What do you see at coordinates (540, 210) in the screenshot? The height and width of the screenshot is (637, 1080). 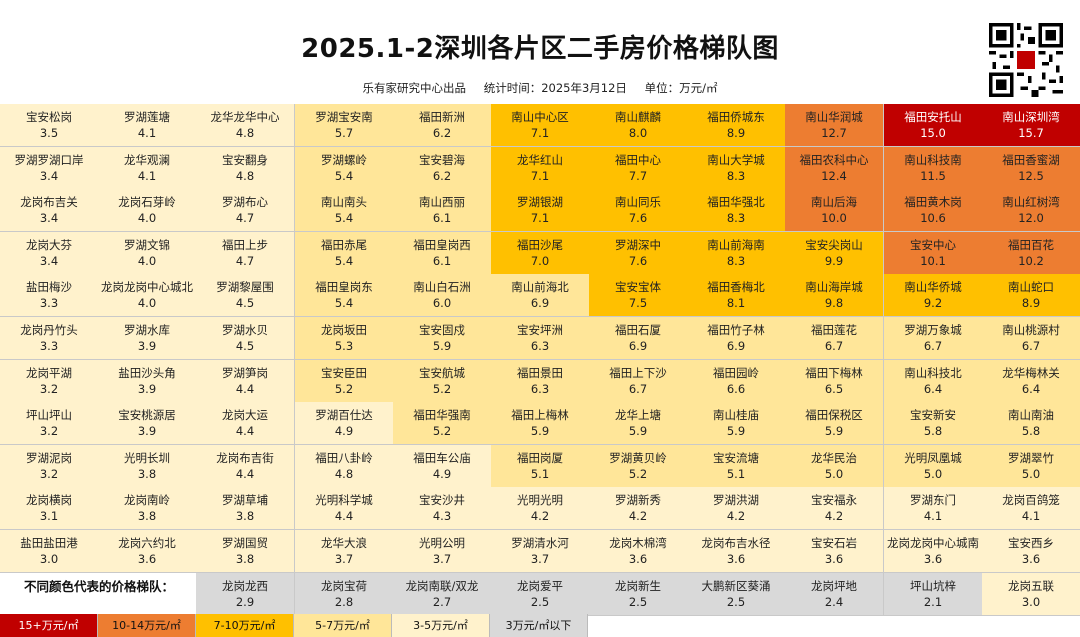 I see `district-cell: 罗湖银湖 7.1` at bounding box center [540, 210].